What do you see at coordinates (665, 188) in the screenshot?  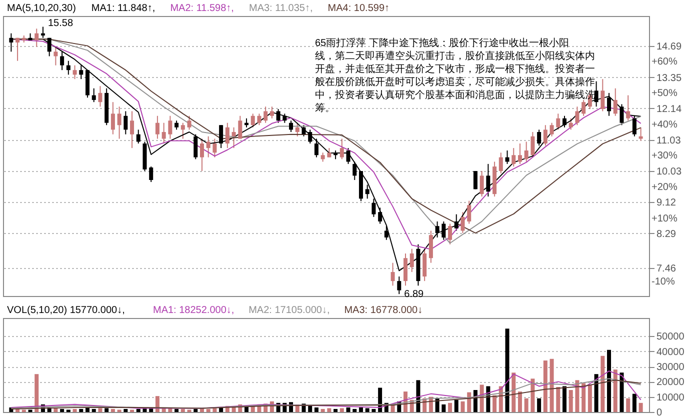 I see `y2-tick-label: +20%` at bounding box center [665, 188].